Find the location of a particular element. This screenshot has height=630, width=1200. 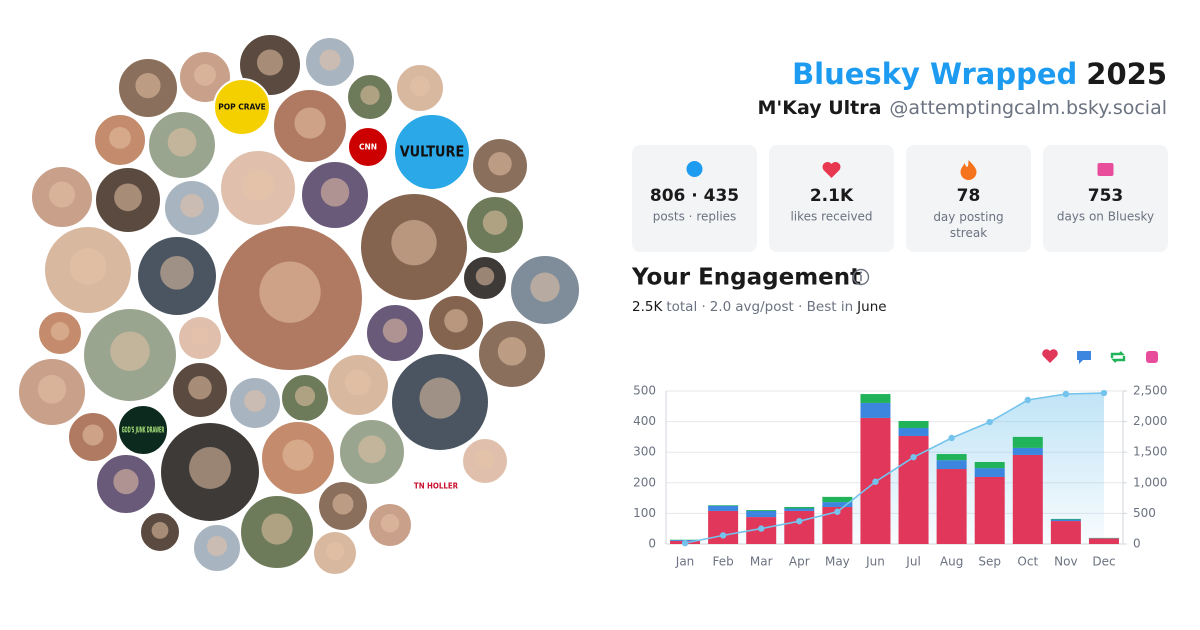

stat-label: likes received is located at coordinates (831, 217).